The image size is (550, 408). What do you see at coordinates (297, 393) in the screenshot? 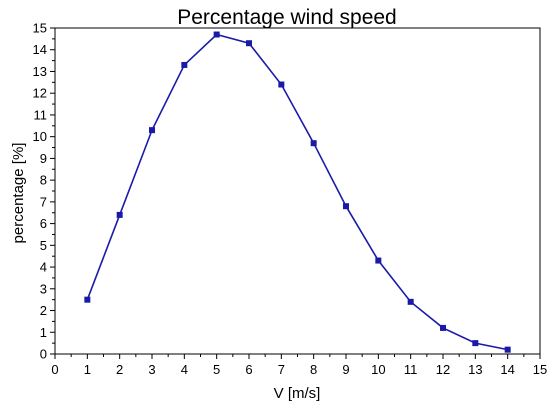
I see `x-axis-title: V [m/s]` at bounding box center [297, 393].